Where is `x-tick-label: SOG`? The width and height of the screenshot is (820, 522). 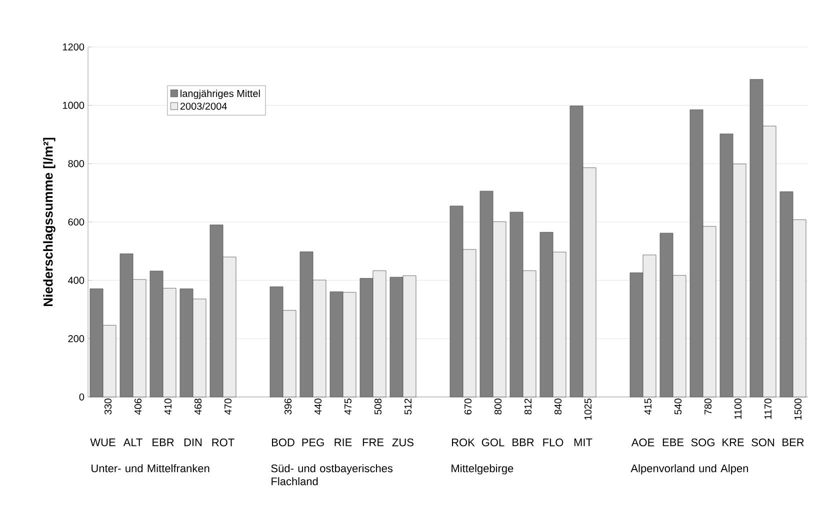
x-tick-label: SOG is located at coordinates (702, 442).